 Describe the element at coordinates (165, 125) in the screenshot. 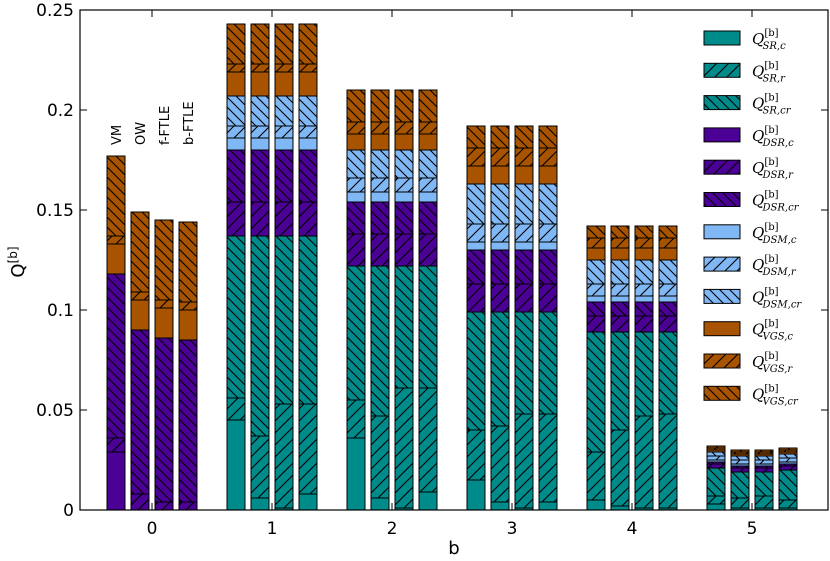

I see `method-label: f-FTLE` at that location.